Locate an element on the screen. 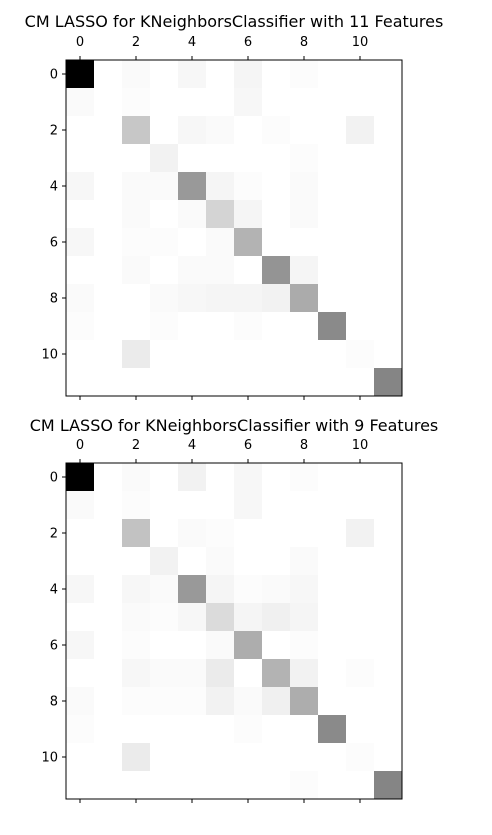 This screenshot has height=835, width=492. x-tick-label: 10 is located at coordinates (360, 42).